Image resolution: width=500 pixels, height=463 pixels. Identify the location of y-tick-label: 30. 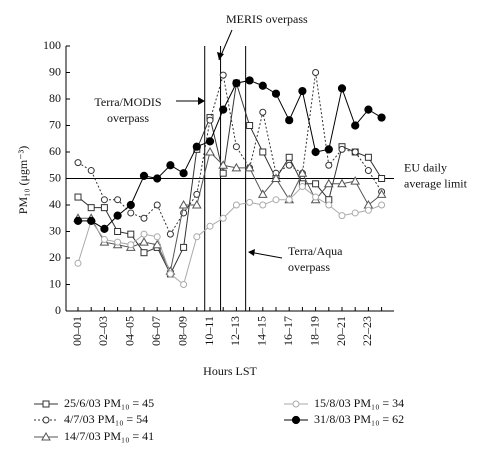
(55, 230).